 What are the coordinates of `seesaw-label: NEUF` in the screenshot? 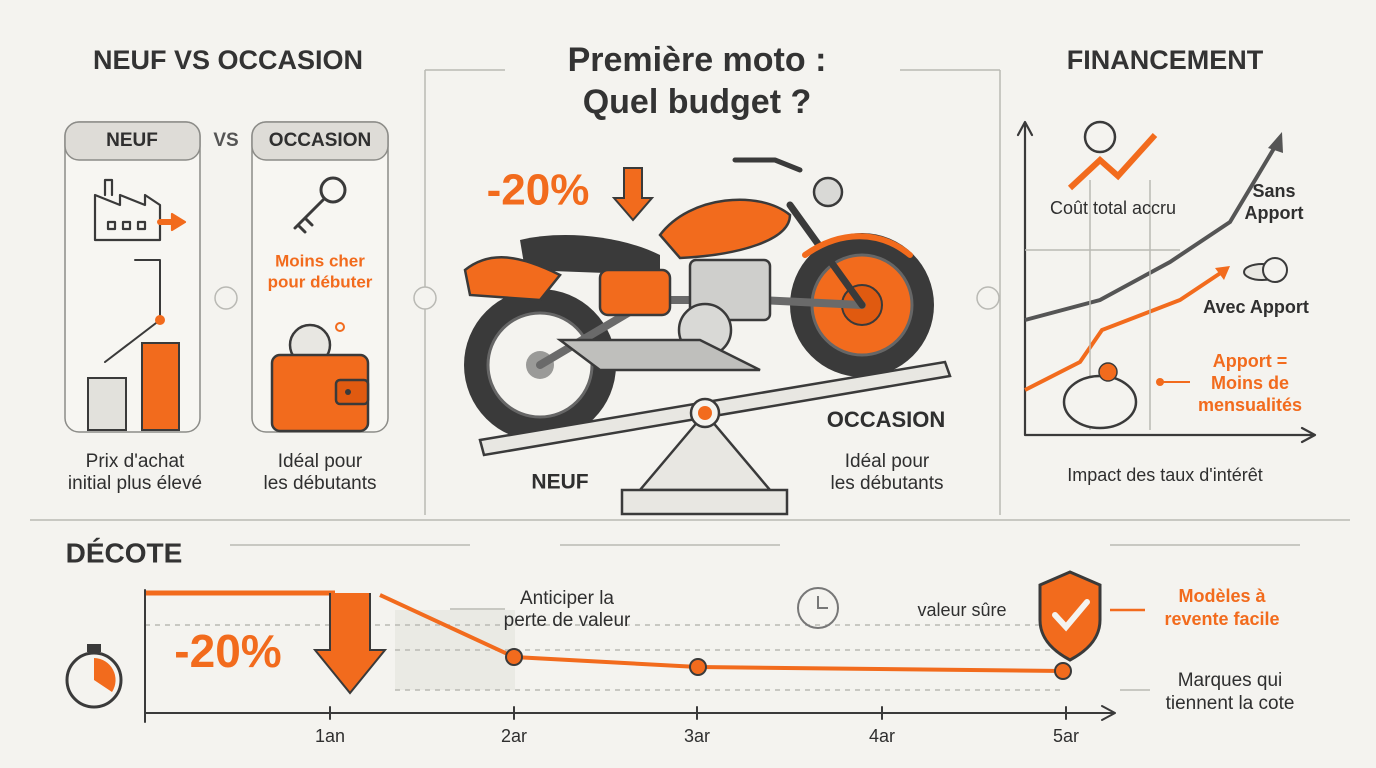 It's located at (559, 482).